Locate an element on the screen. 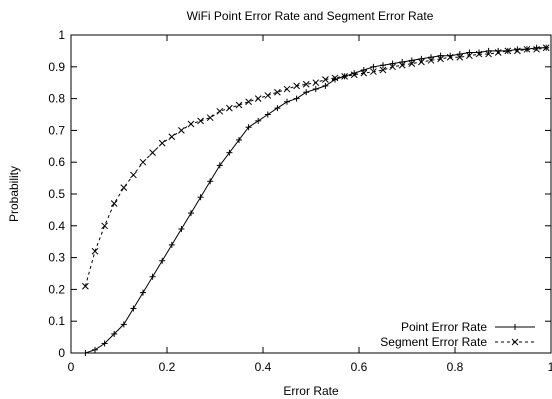 This screenshot has height=399, width=552. y-tick-label: 0.1 is located at coordinates (56, 321).